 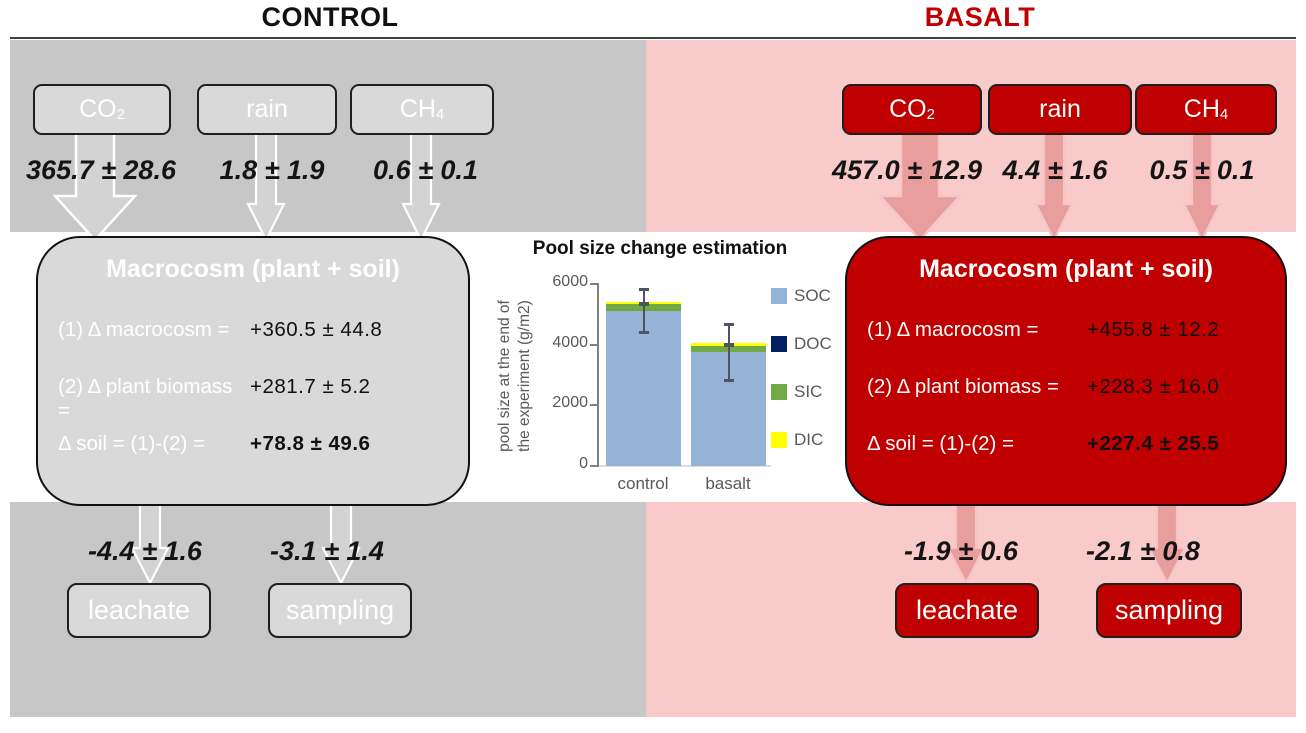 I want to click on basalt-ch4-box: CH 4, so click(x=1206, y=109).